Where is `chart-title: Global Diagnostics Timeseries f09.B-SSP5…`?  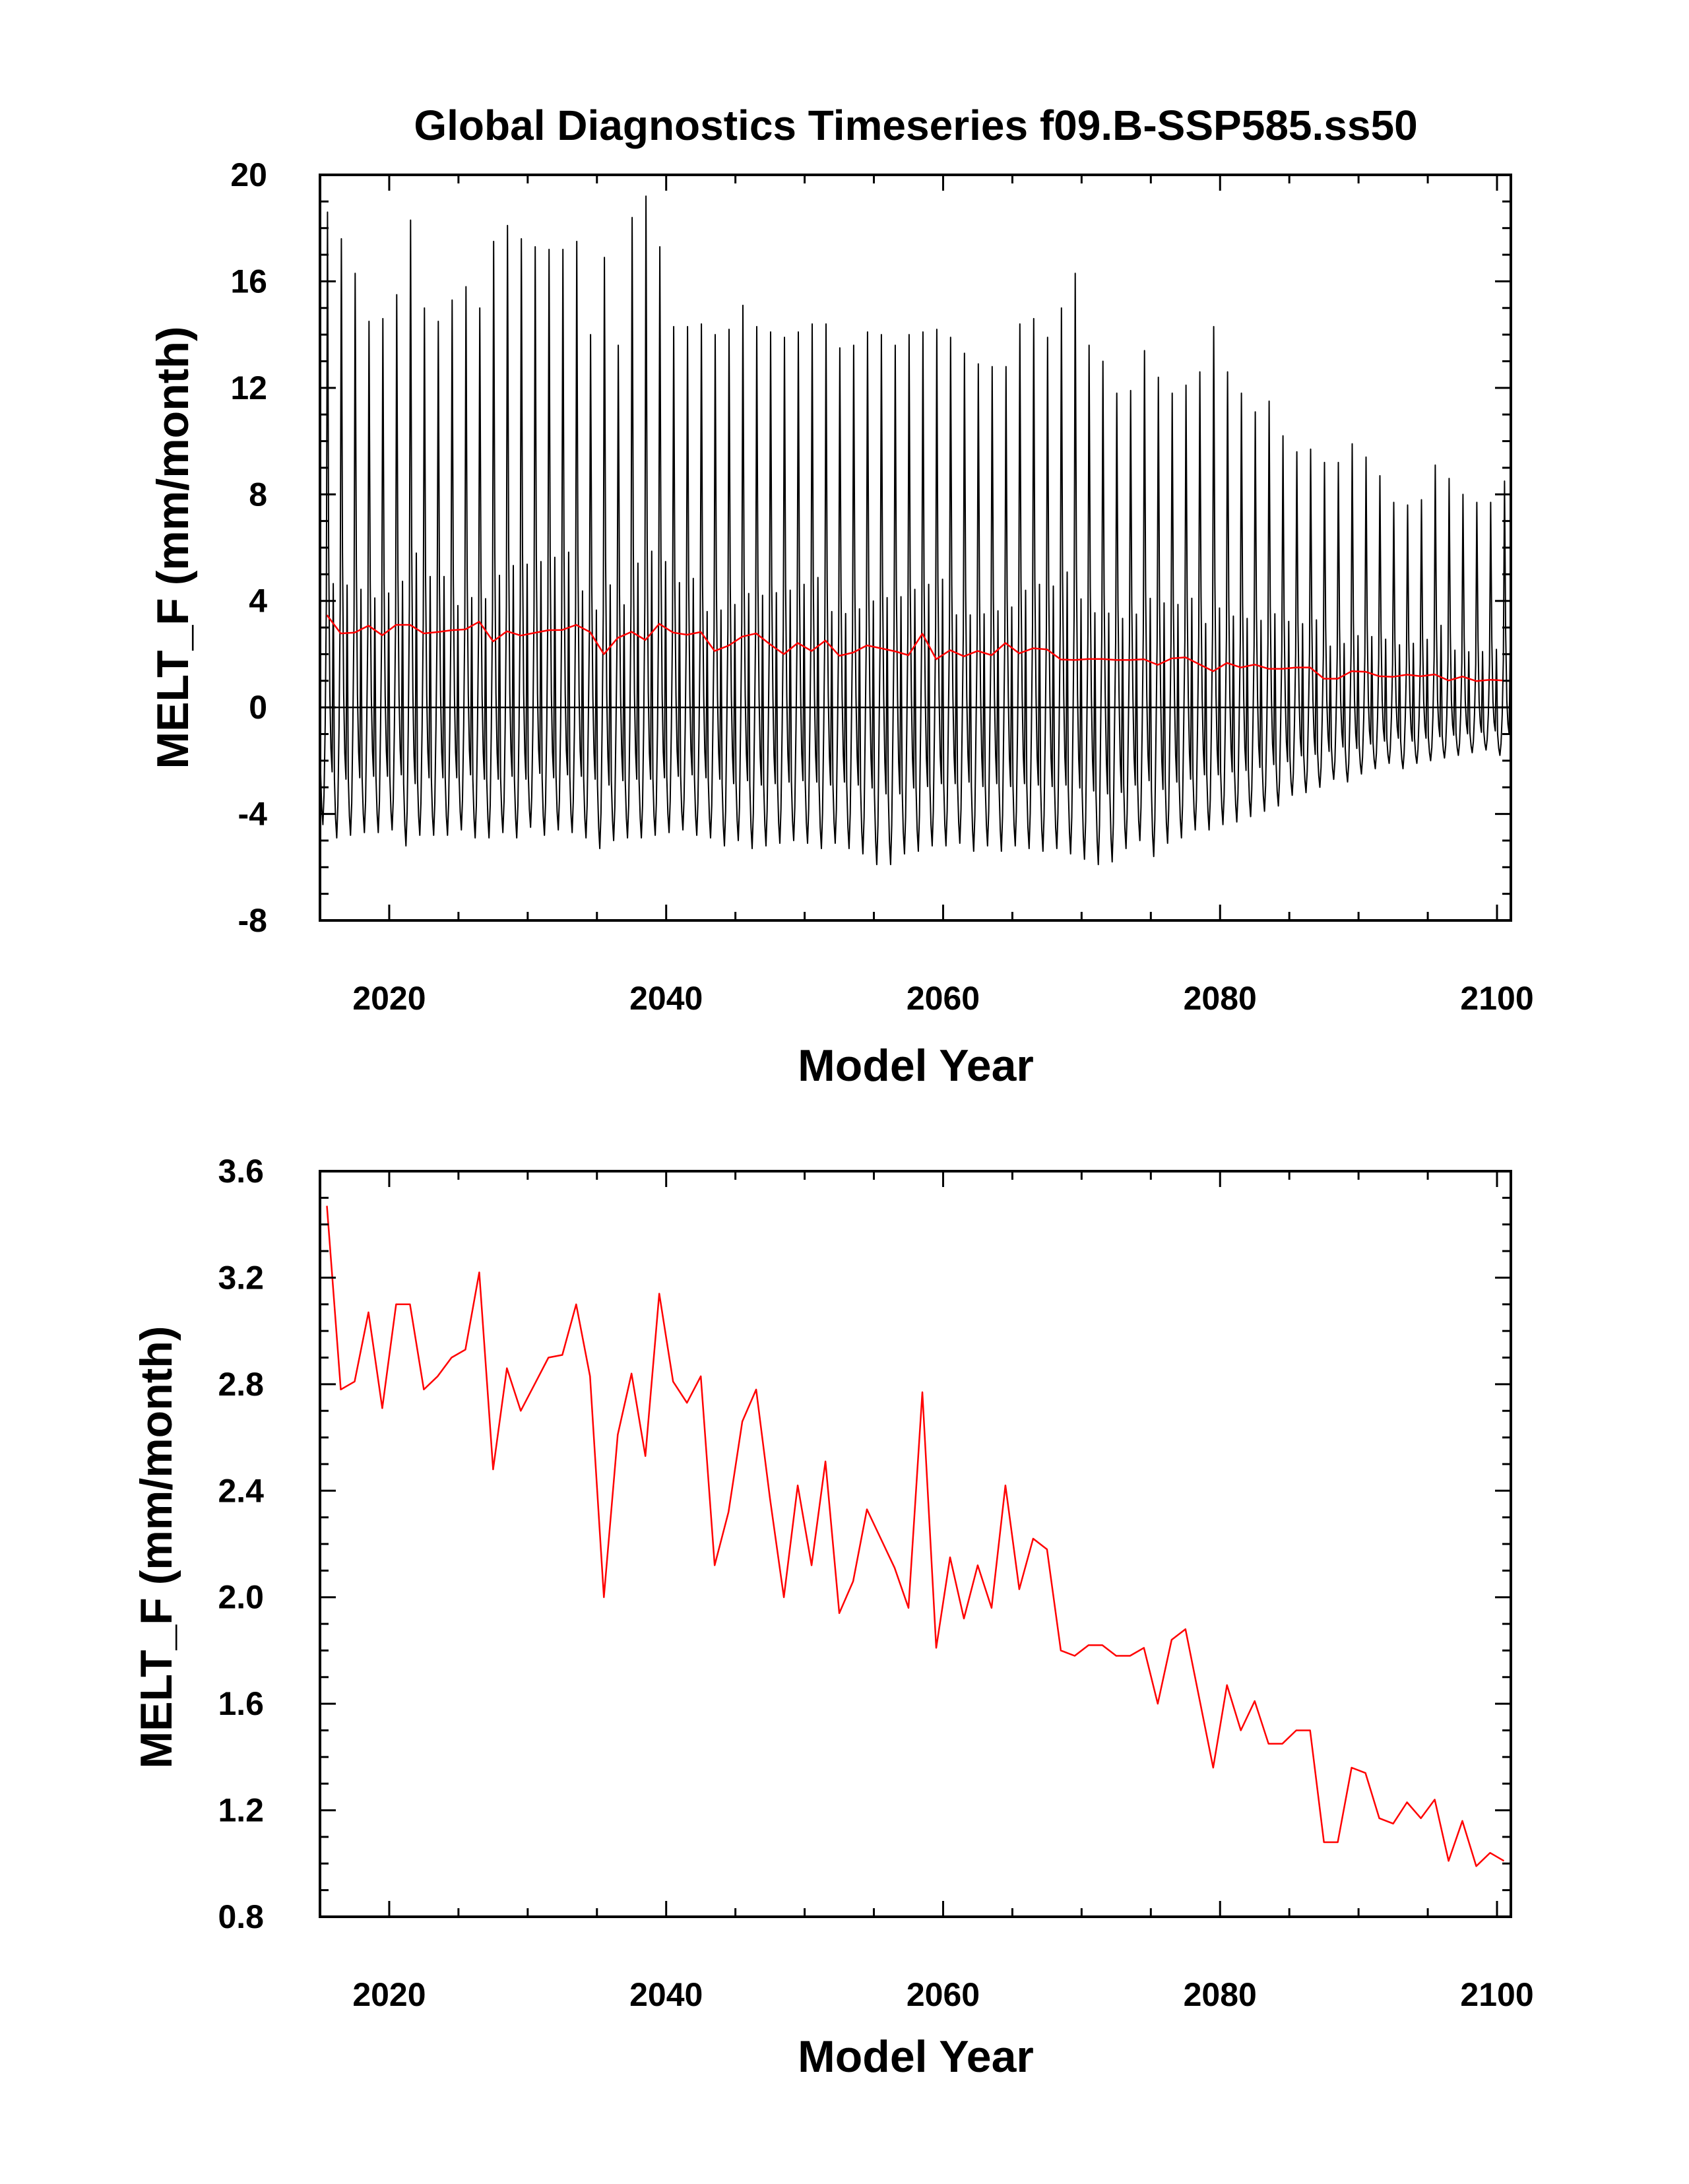 chart-title: Global Diagnostics Timeseries f09.B-SSP5… is located at coordinates (916, 125).